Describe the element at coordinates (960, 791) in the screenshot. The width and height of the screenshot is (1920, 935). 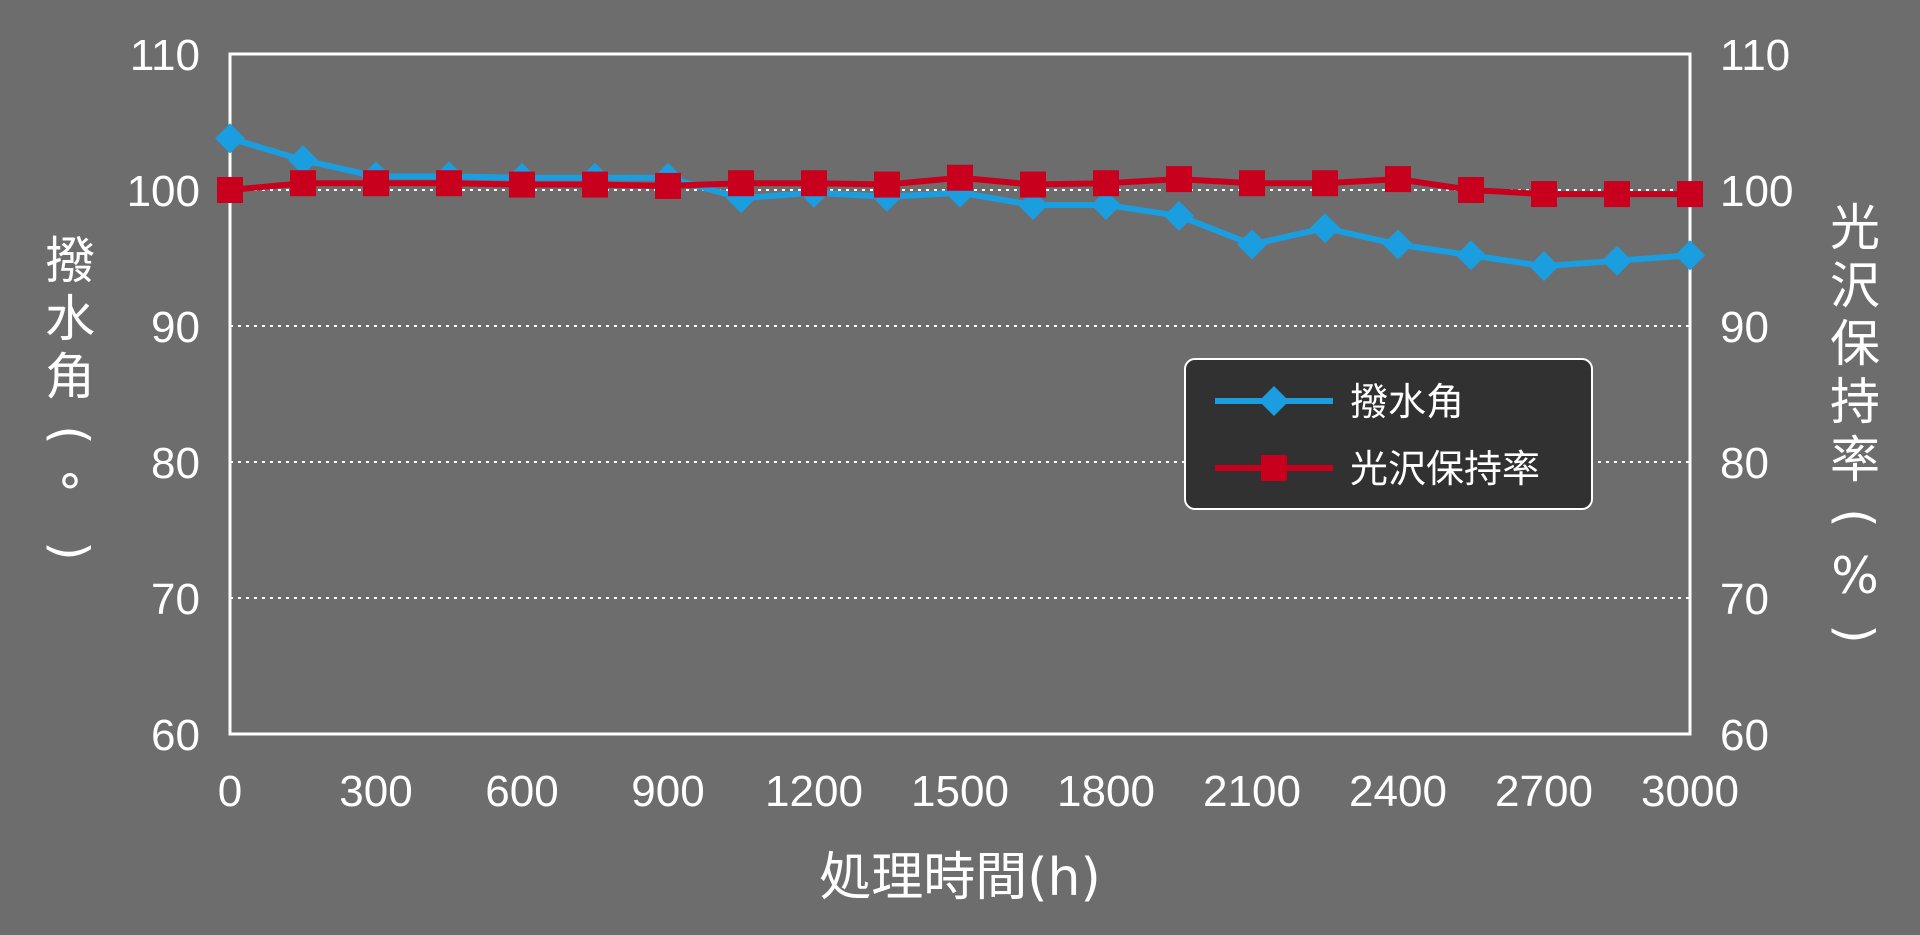
I see `x-tick-label: 1500` at that location.